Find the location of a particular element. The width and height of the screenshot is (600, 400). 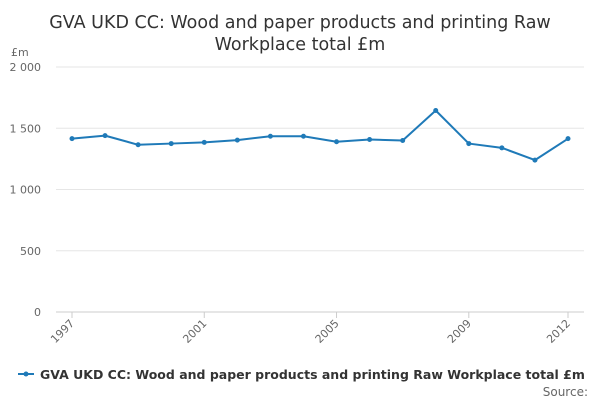

y-tick-label: 1 500 is located at coordinates (26, 128).